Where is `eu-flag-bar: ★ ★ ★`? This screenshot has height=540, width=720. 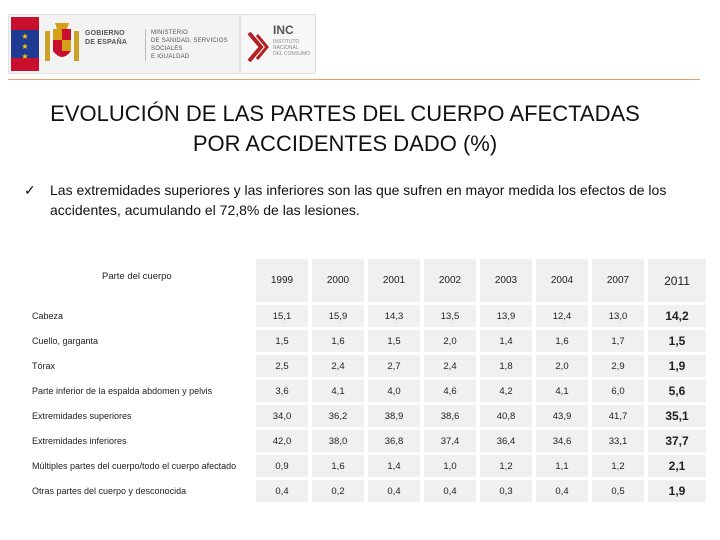 eu-flag-bar: ★ ★ ★ is located at coordinates (25, 44).